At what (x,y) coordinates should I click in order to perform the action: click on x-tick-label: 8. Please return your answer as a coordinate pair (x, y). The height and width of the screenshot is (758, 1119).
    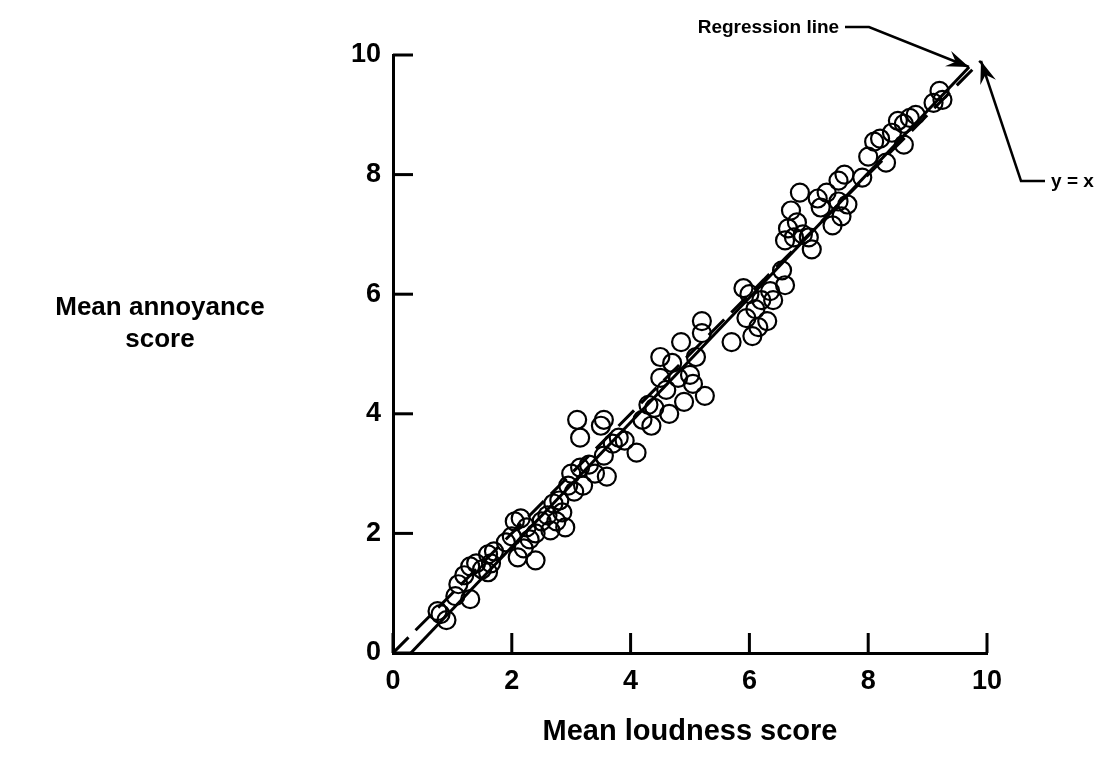
    Looking at the image, I should click on (868, 679).